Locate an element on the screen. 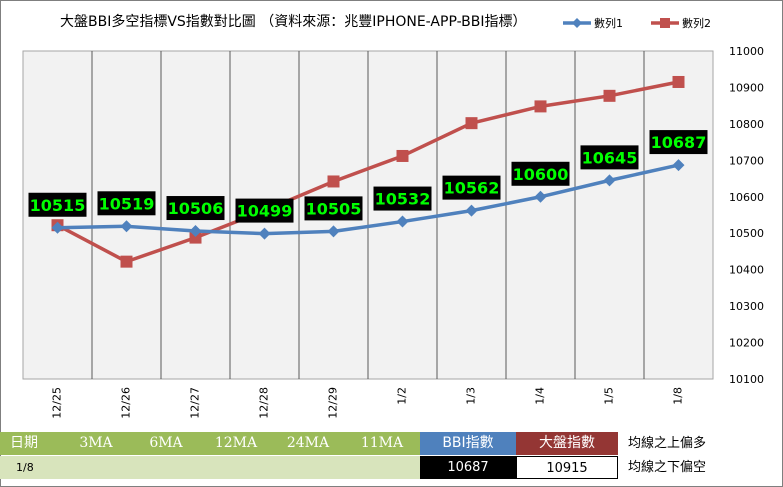  y-tick-label: 10700 is located at coordinates (746, 160).